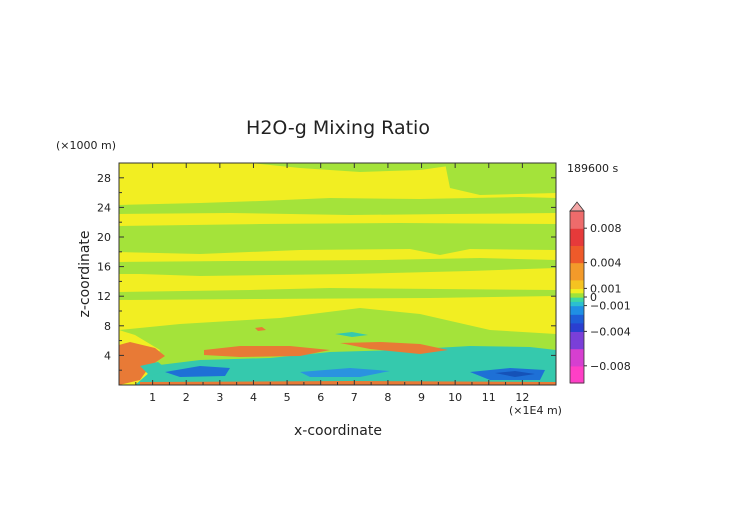 Image resolution: width=752 pixels, height=532 pixels. I want to click on x-tick-label: 5, so click(287, 397).